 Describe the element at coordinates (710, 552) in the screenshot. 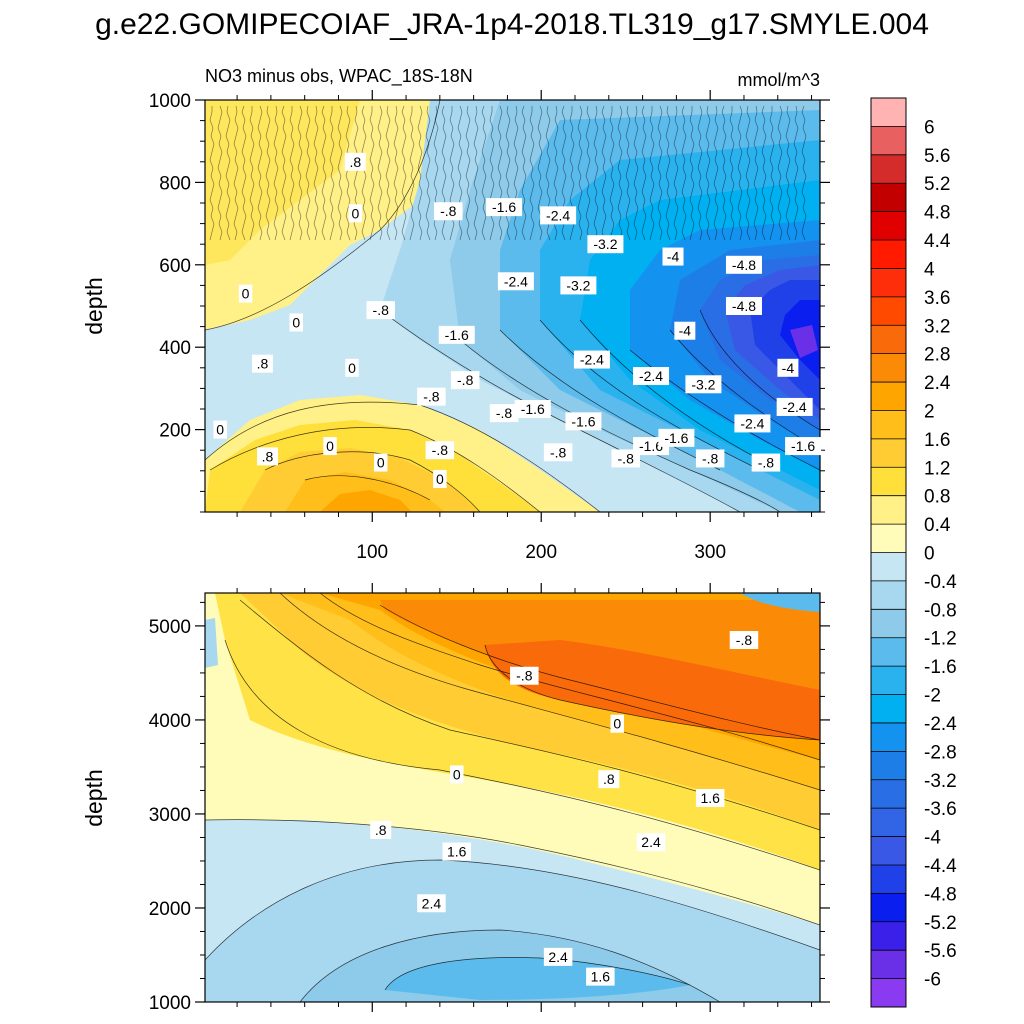

I see `top-x-tick-label: 300` at that location.